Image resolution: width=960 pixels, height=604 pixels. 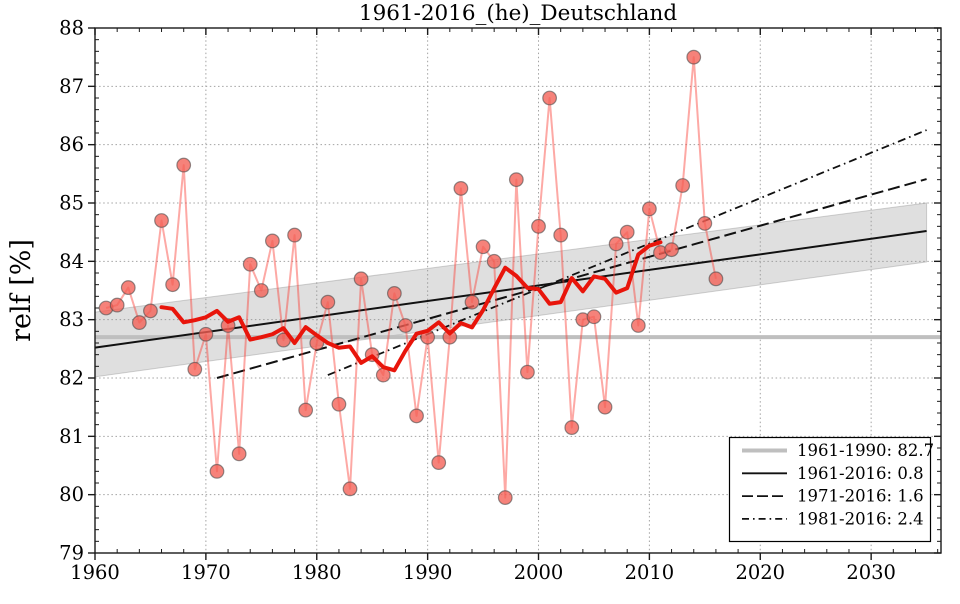 I want to click on legend-label: 1971-2016: 1.6, so click(x=860, y=496).